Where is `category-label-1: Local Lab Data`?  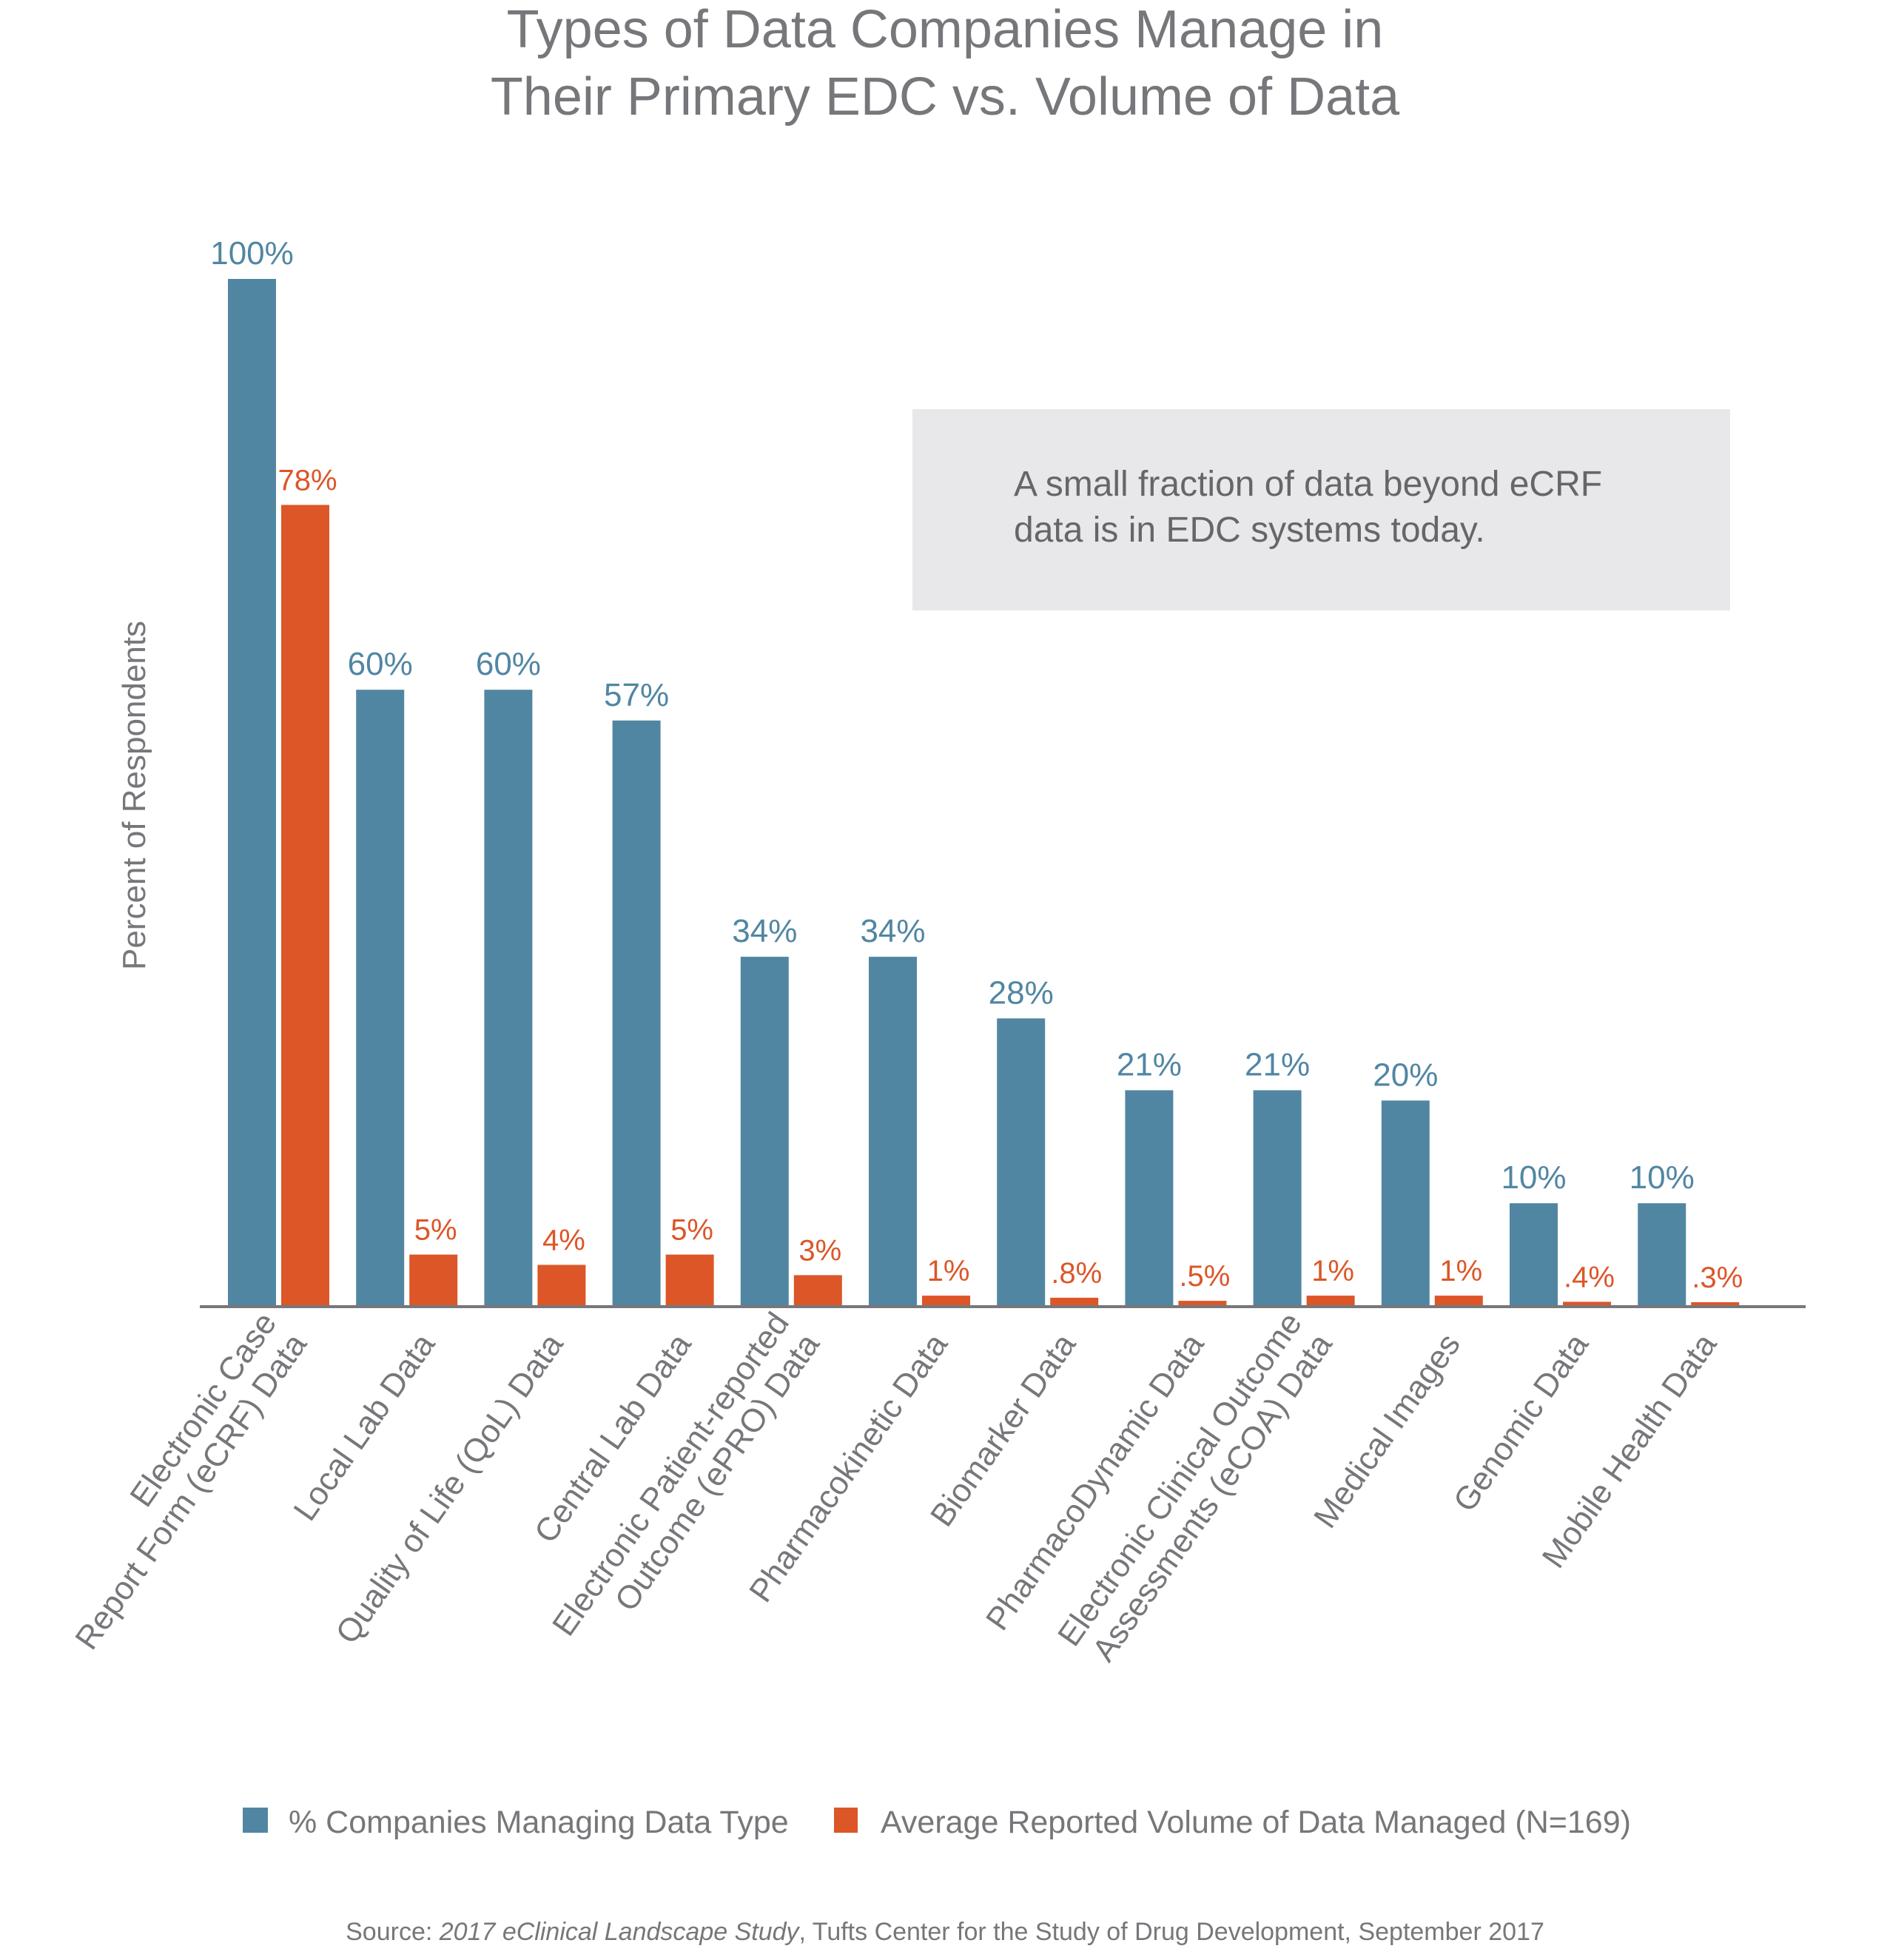 category-label-1: Local Lab Data is located at coordinates (364, 1427).